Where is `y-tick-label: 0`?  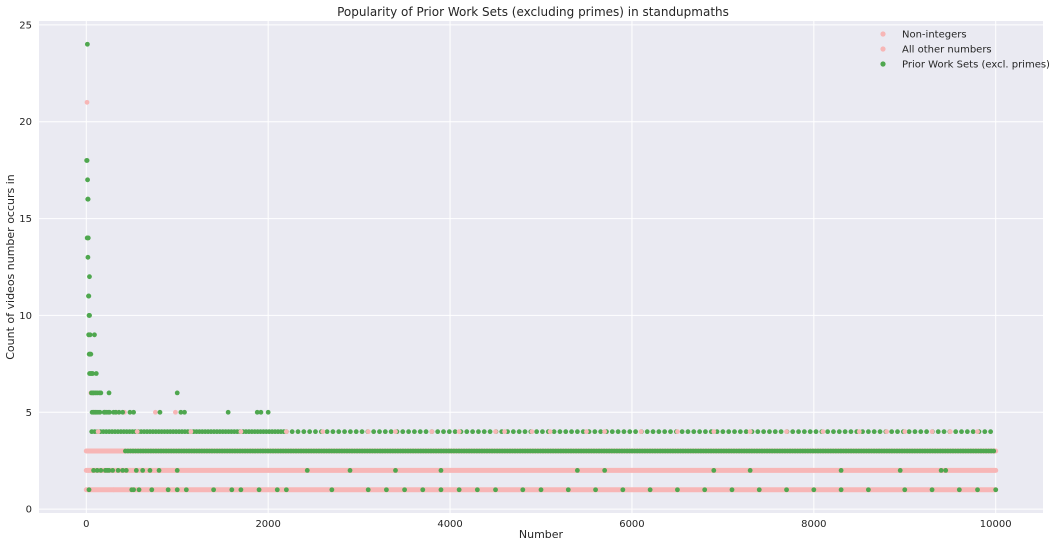
y-tick-label: 0 is located at coordinates (29, 510).